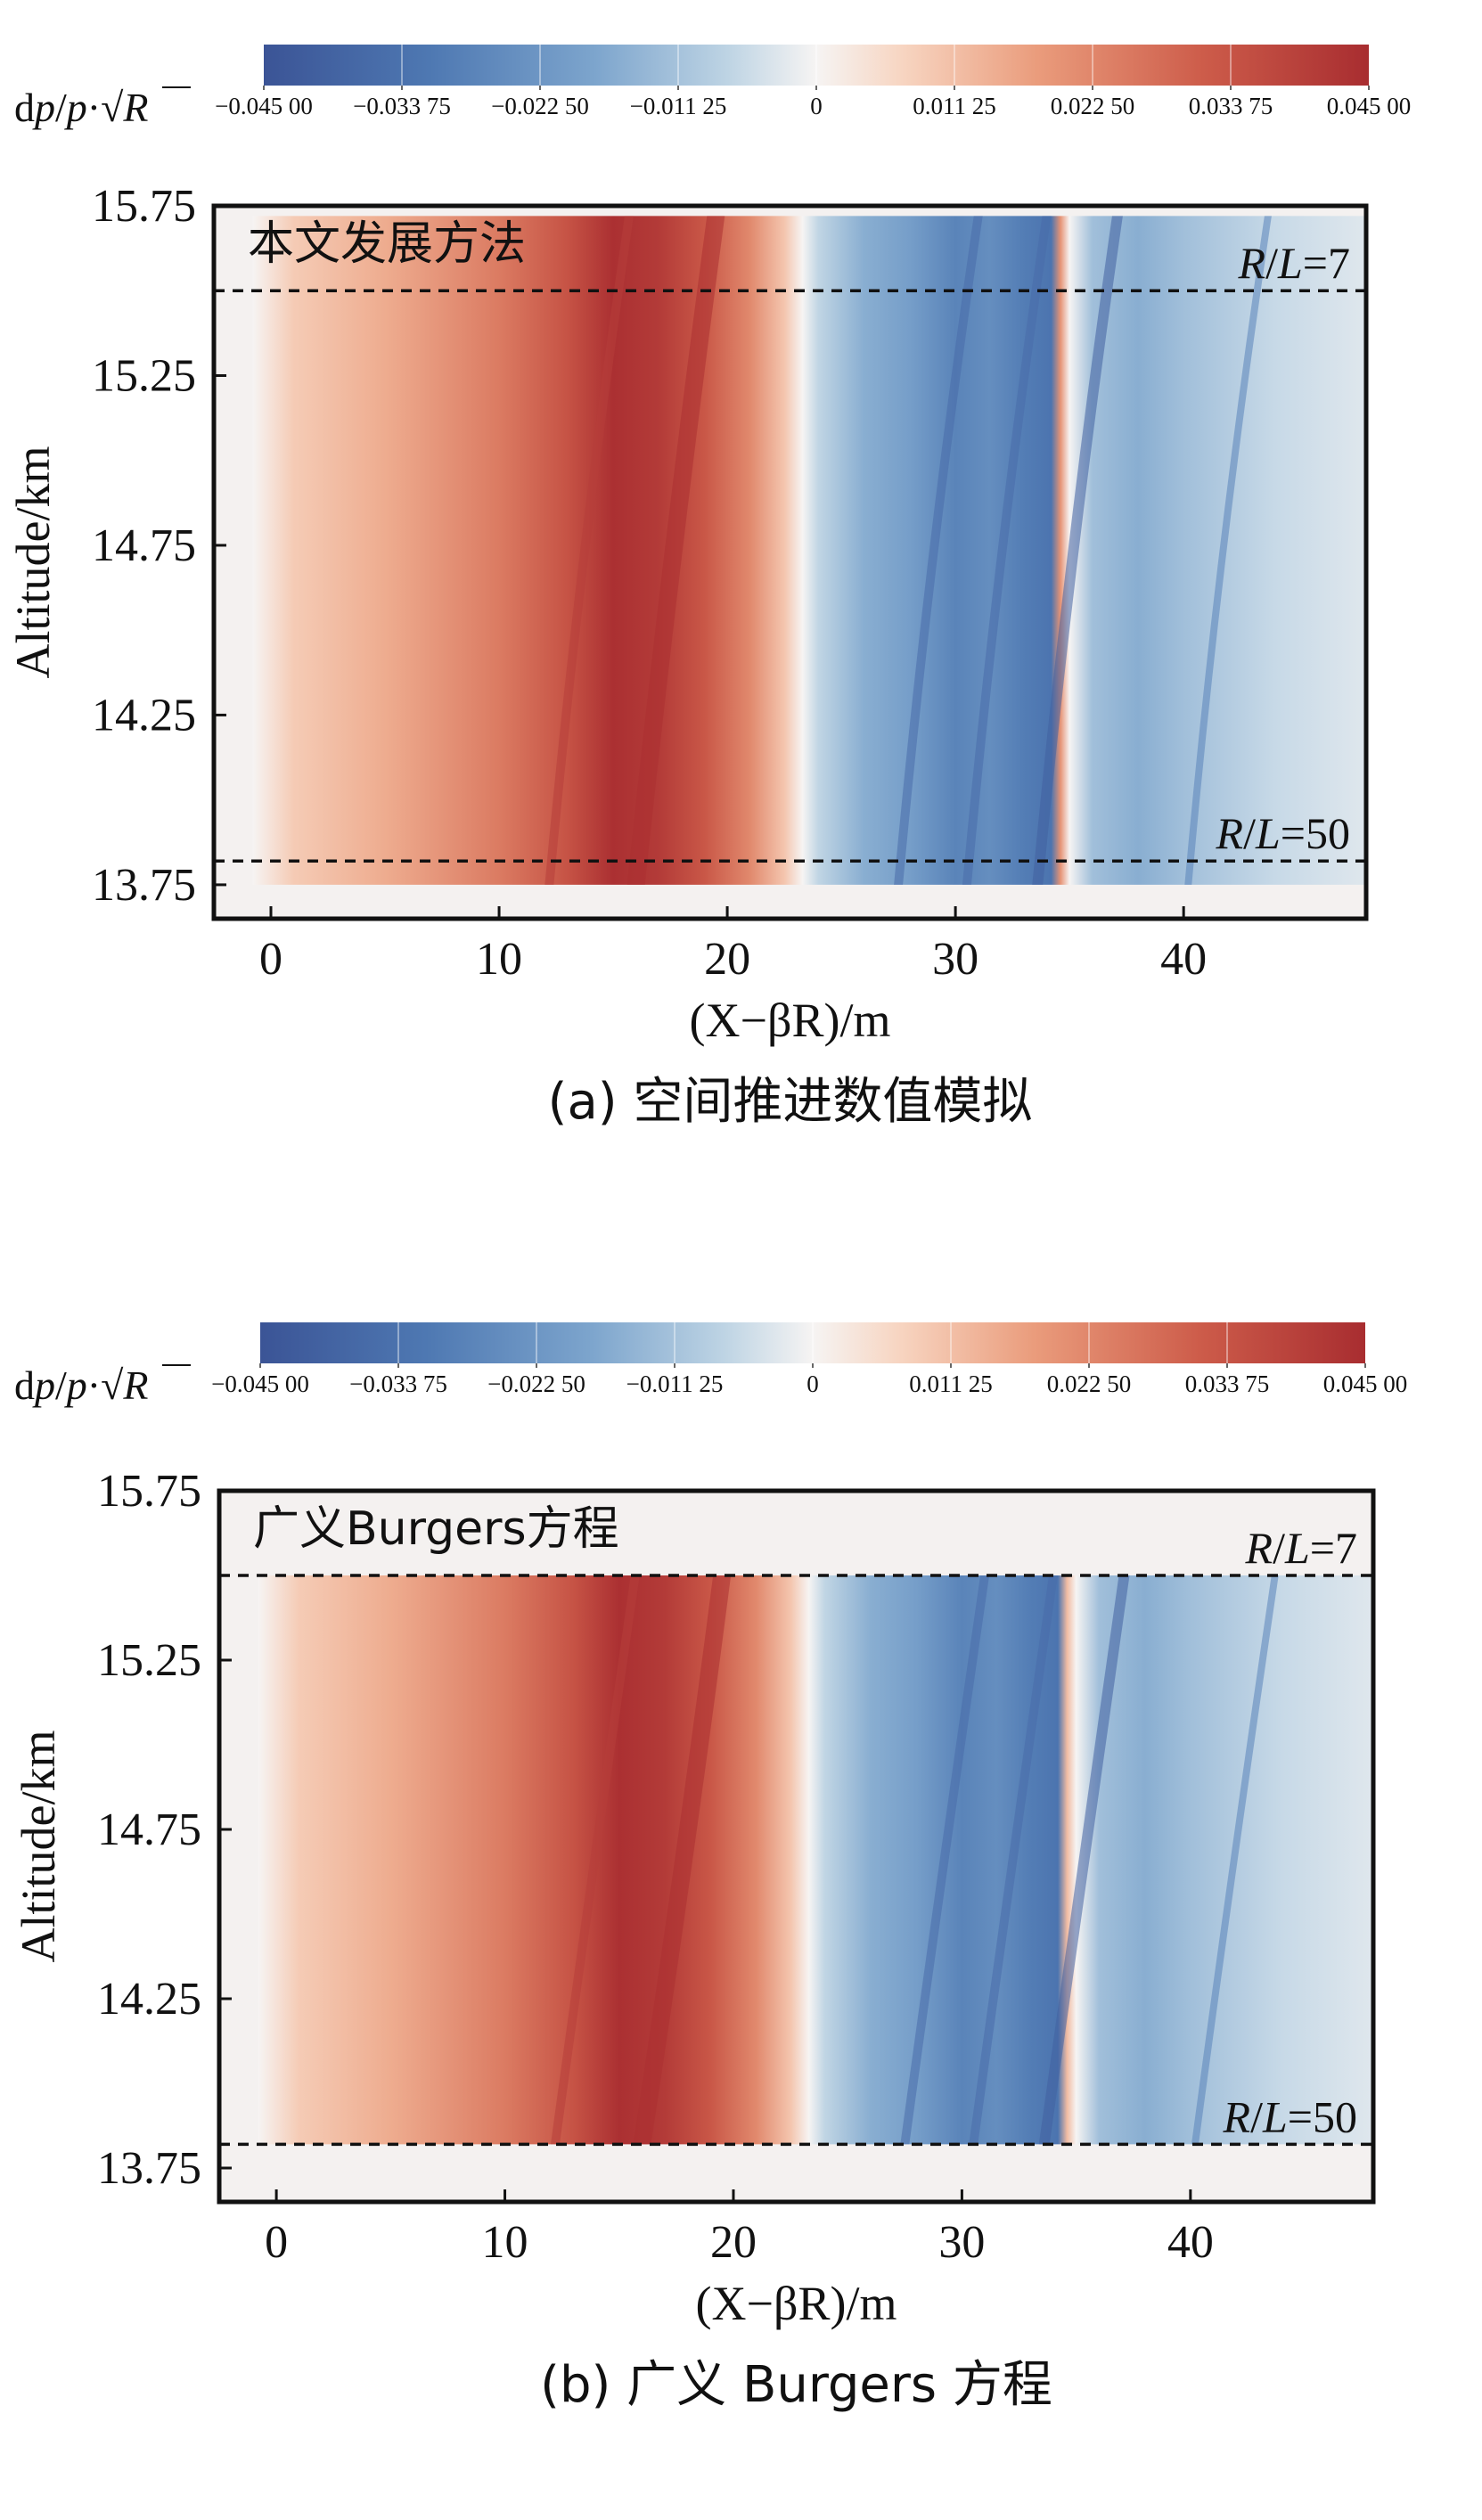  What do you see at coordinates (796, 2385) in the screenshot?
I see `figure-caption: (b) 广义 Burgers 方程` at bounding box center [796, 2385].